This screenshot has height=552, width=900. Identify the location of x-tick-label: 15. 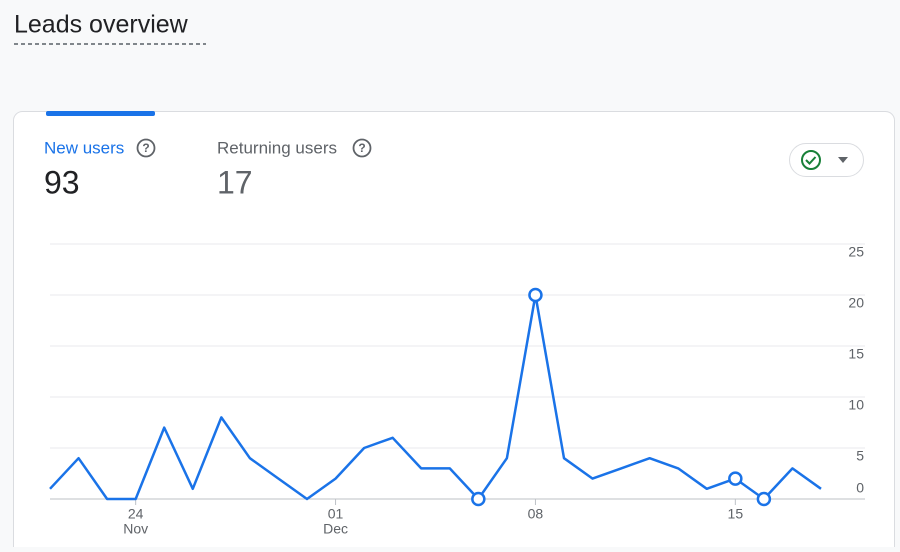
(736, 514).